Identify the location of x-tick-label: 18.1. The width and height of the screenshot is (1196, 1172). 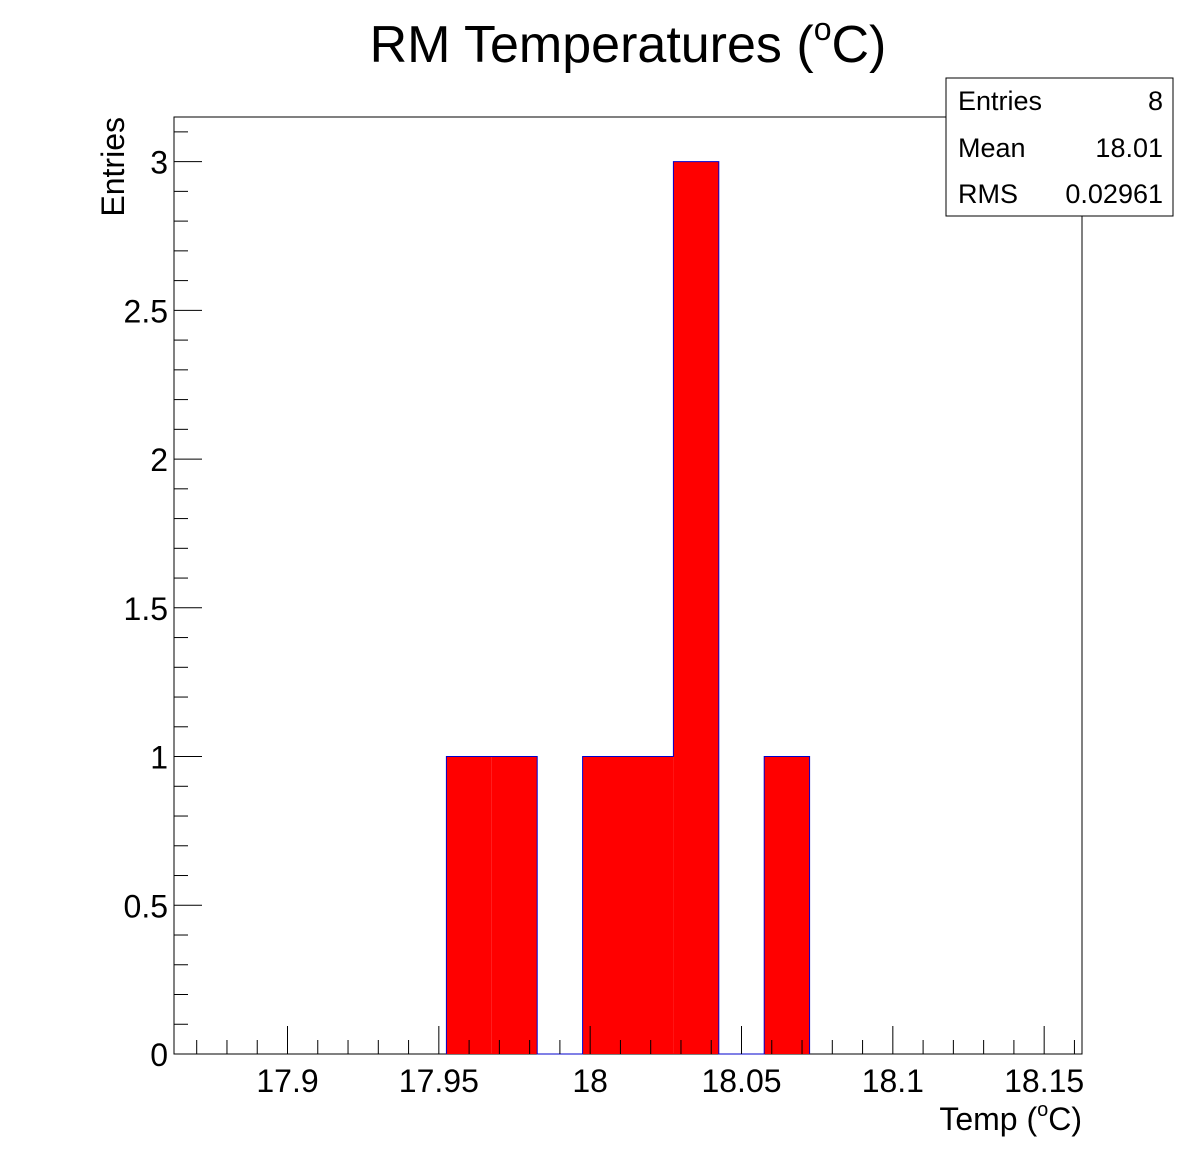
(893, 1081).